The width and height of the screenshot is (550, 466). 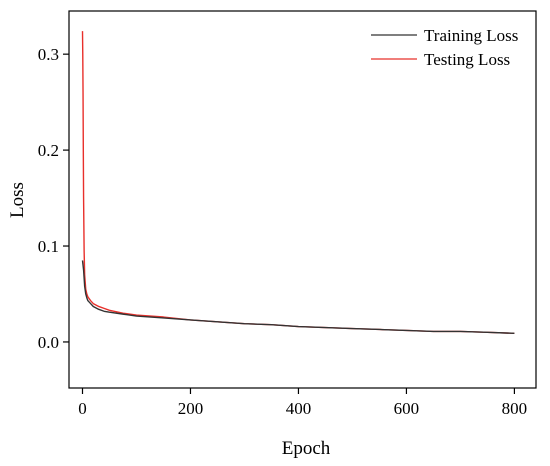 I want to click on x-tick-label: 400, so click(x=299, y=408).